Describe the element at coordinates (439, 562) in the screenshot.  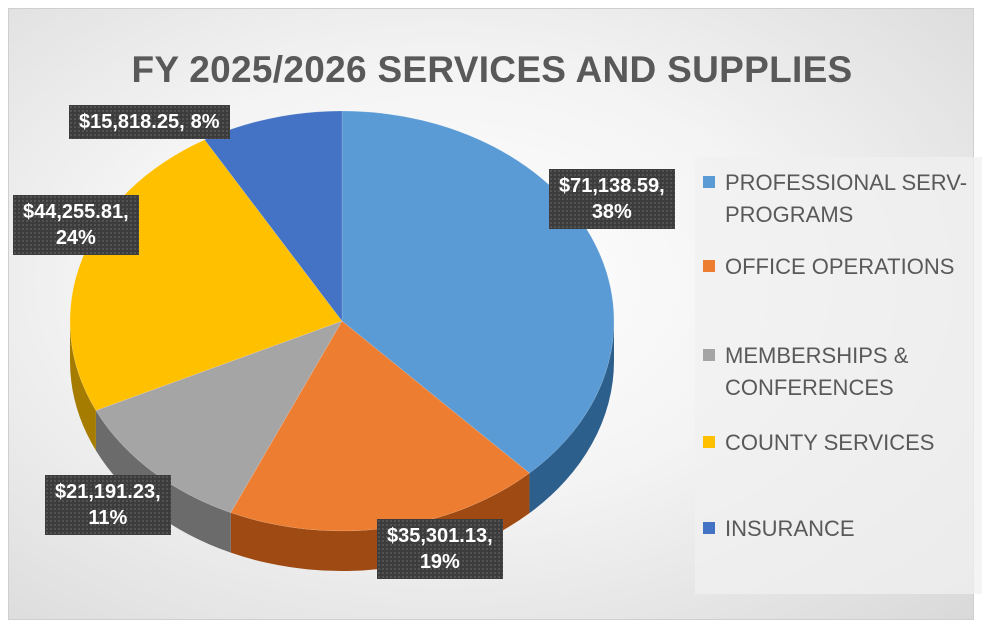
I see `data-label-percent: 19%` at that location.